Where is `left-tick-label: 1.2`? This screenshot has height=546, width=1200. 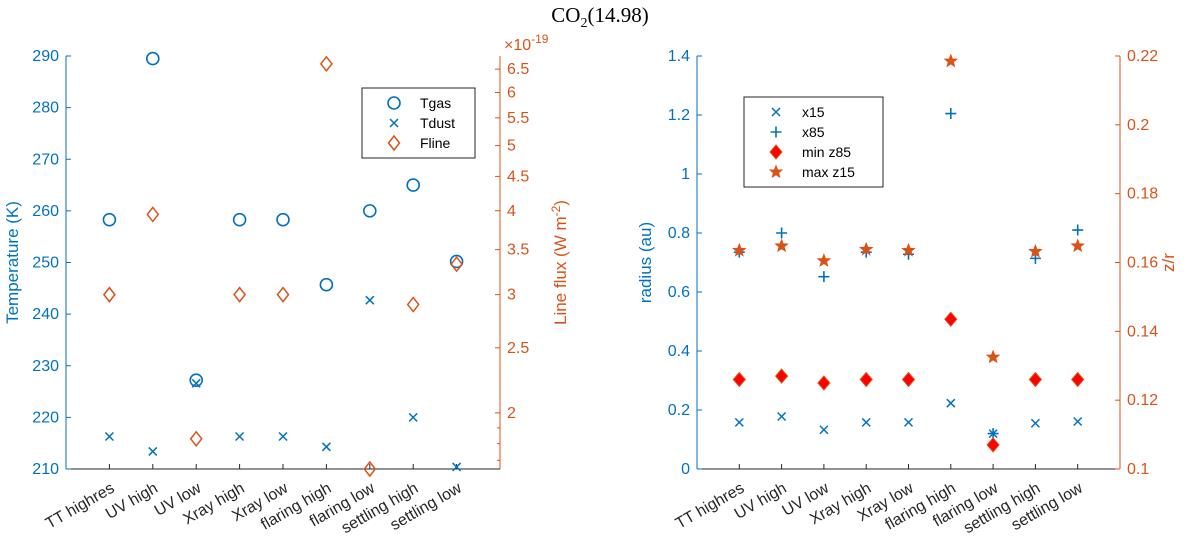 left-tick-label: 1.2 is located at coordinates (679, 115).